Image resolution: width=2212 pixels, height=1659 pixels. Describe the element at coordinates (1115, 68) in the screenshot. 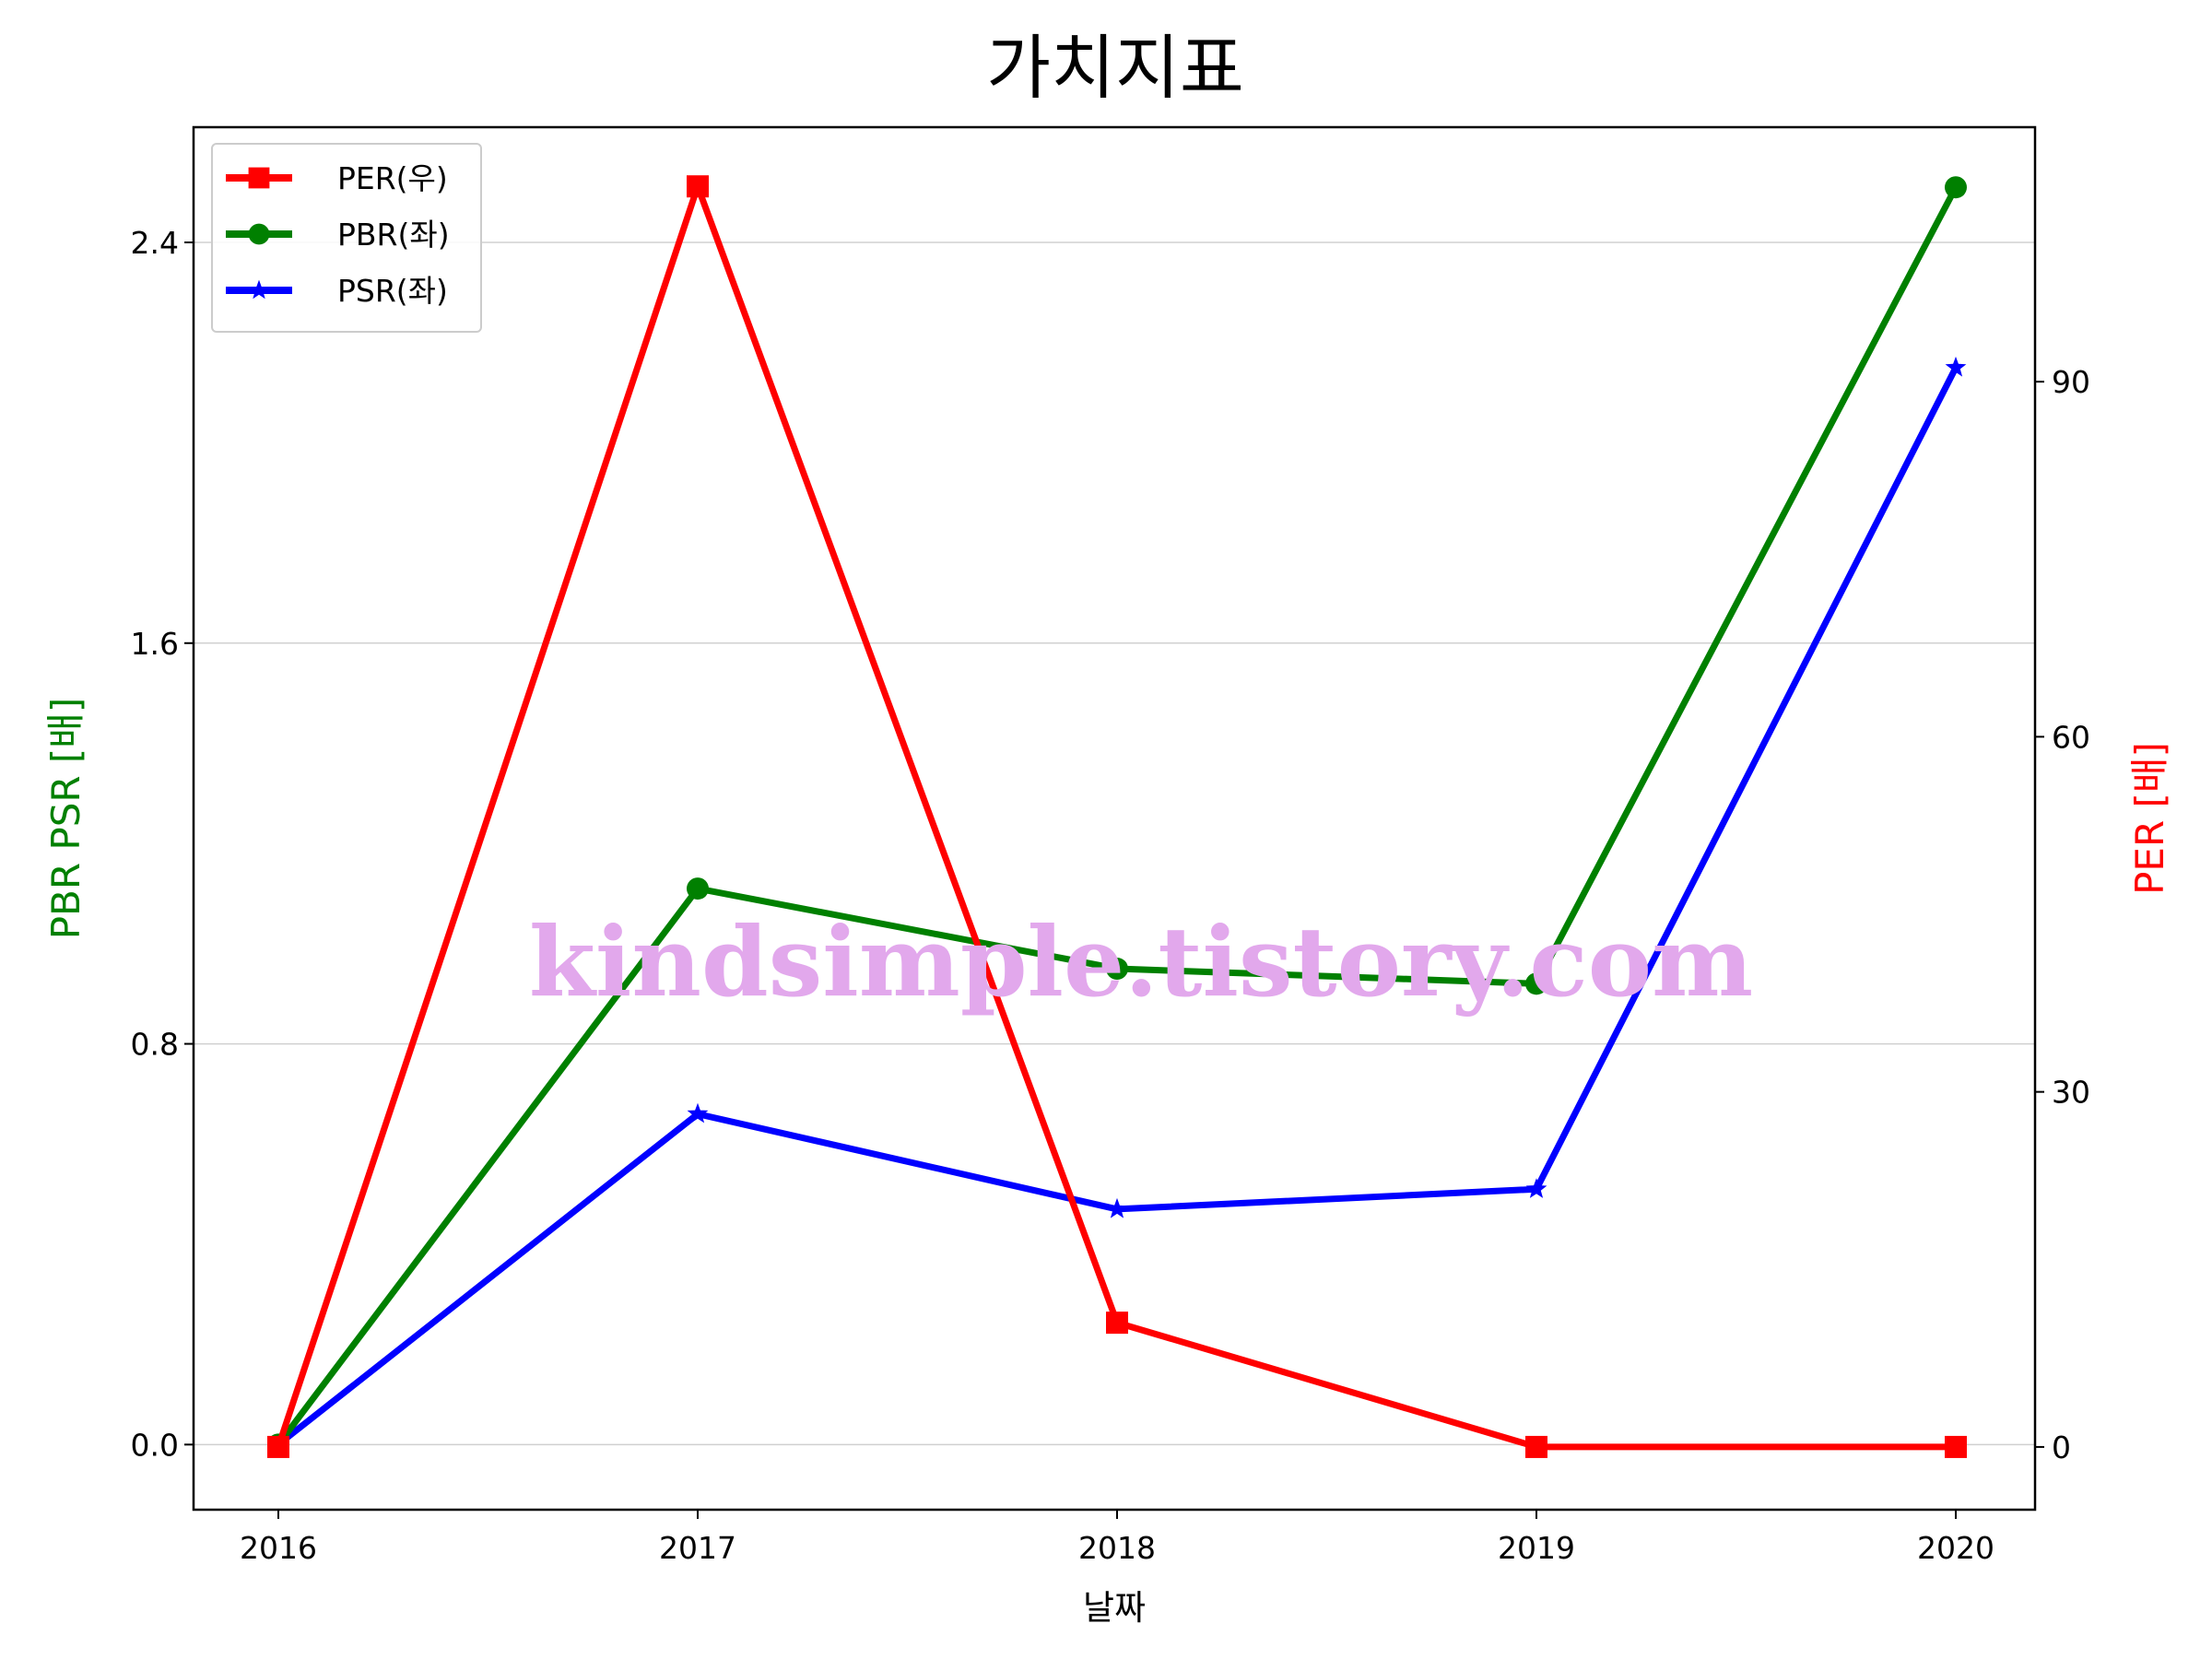

I see `chart-title: 가치지표` at that location.